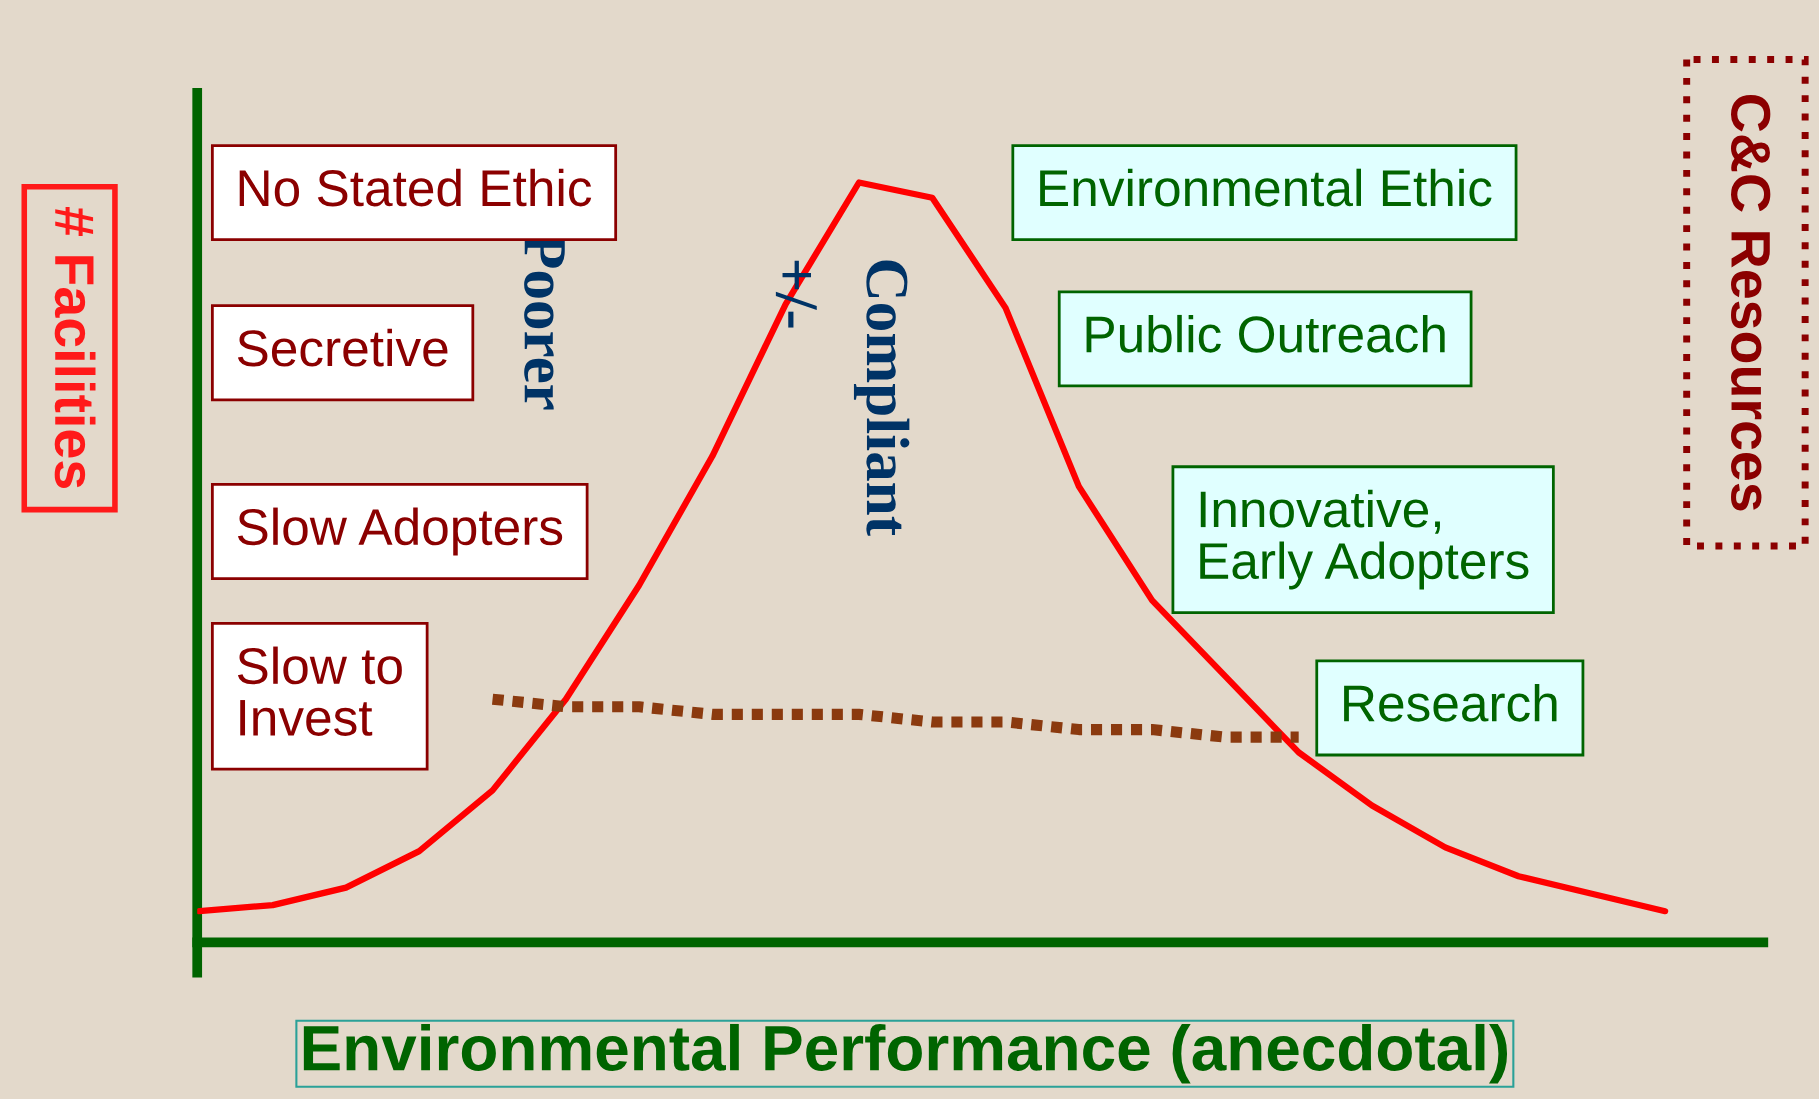 Image resolution: width=1819 pixels, height=1099 pixels. What do you see at coordinates (881, 398) in the screenshot?
I see `annotation: Compliant` at bounding box center [881, 398].